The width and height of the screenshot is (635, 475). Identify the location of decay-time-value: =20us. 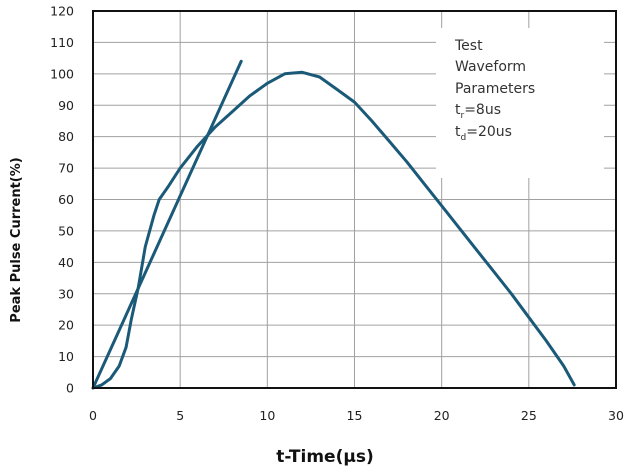
(489, 132).